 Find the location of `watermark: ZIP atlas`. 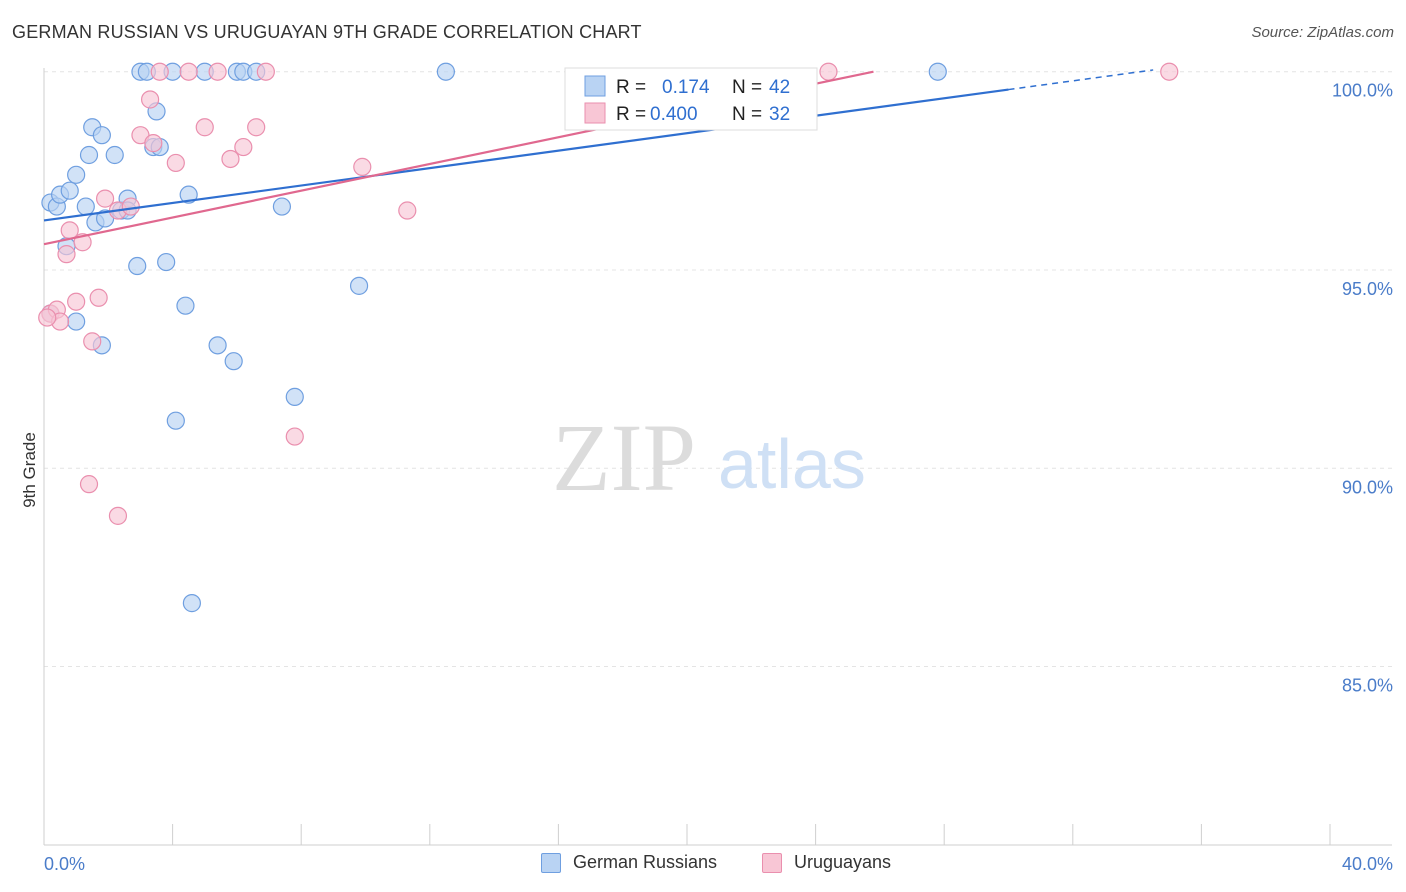

watermark: ZIP atlas is located at coordinates (709, 457).